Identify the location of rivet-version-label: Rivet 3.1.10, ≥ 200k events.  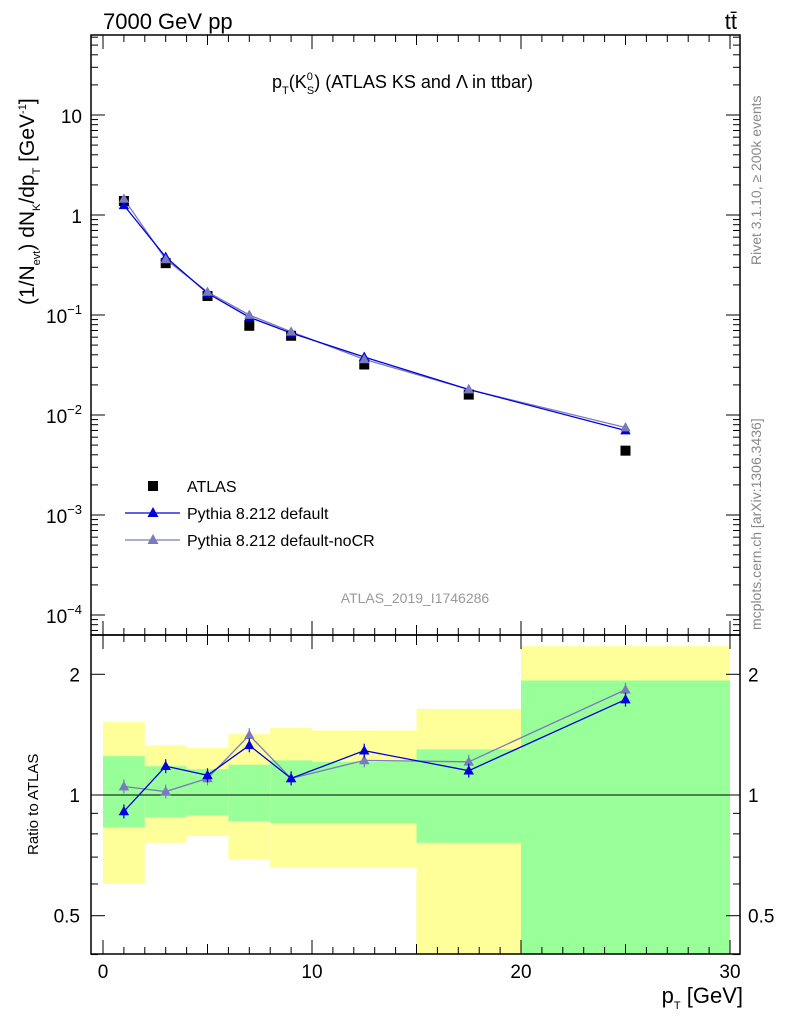
(756, 180).